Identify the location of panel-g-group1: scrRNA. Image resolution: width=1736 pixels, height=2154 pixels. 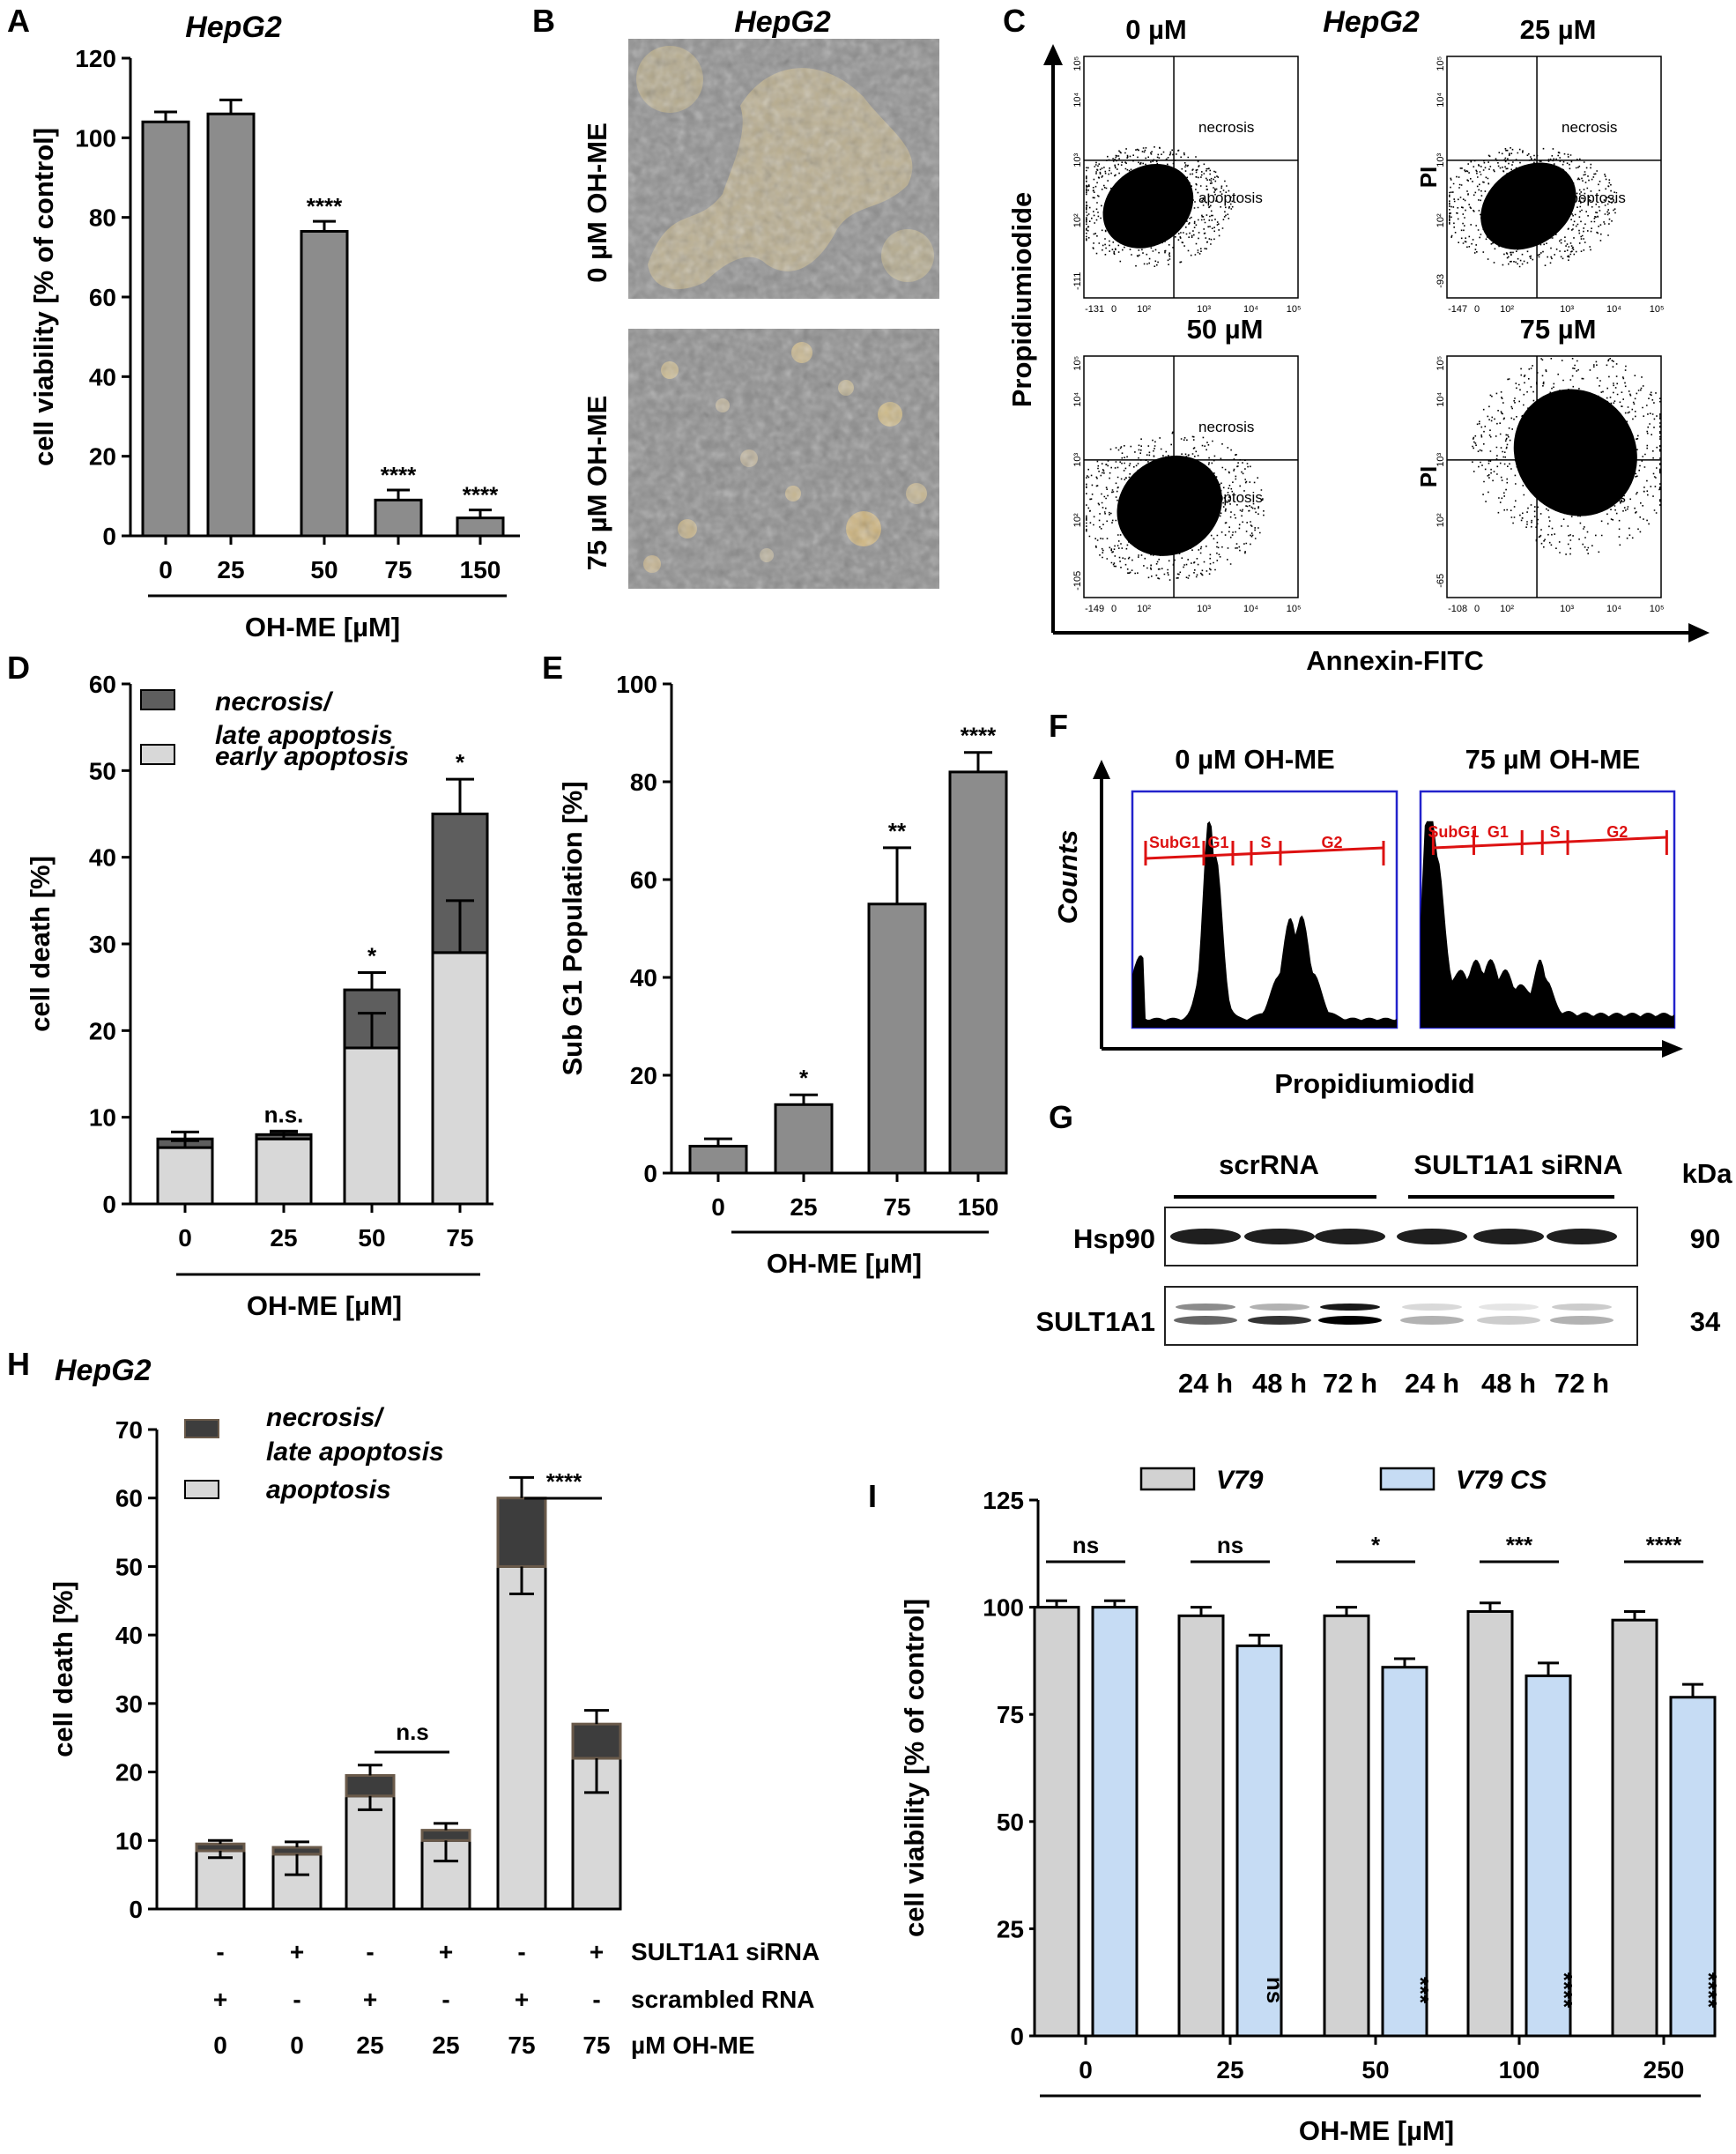
(1269, 1164).